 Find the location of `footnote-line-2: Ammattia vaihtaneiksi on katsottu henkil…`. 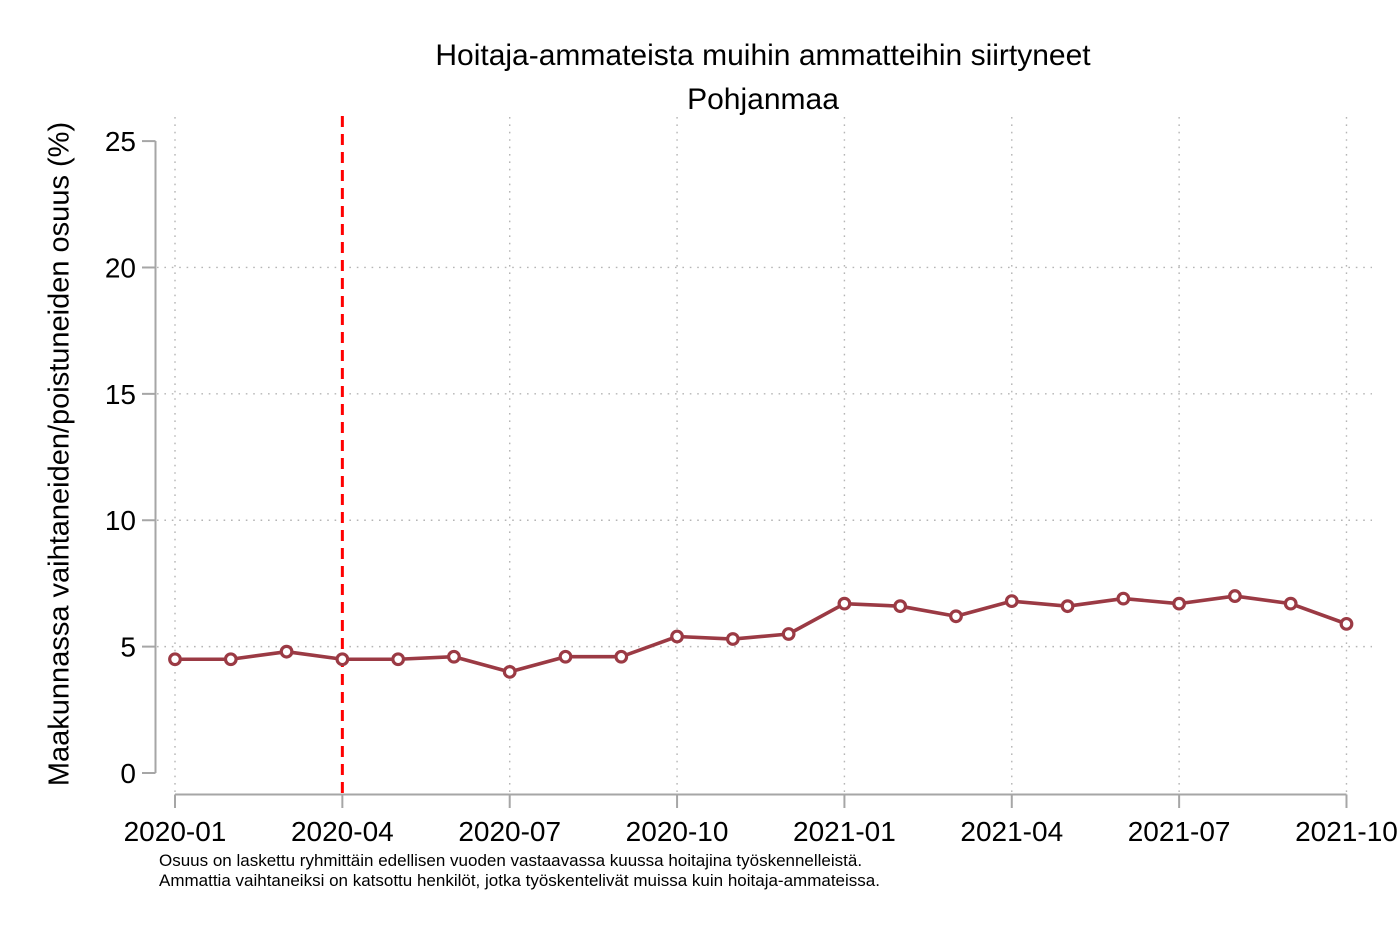

footnote-line-2: Ammattia vaihtaneiksi on katsottu henkil… is located at coordinates (519, 880).